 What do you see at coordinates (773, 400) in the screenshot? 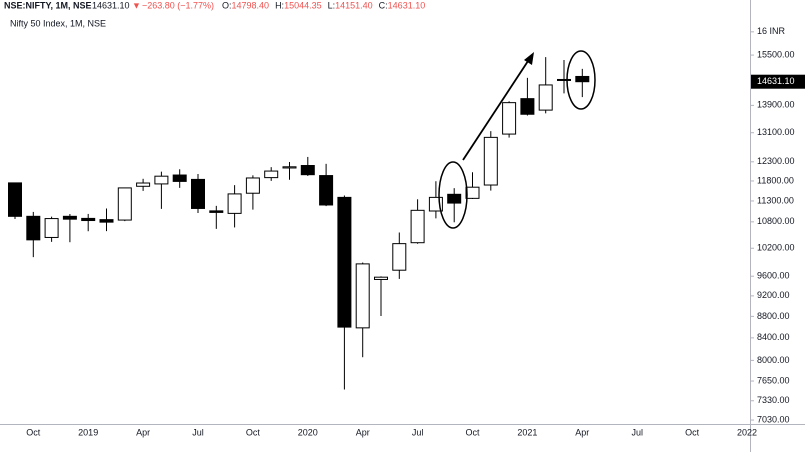
I see `y-tick-label: 7330.00` at bounding box center [773, 400].